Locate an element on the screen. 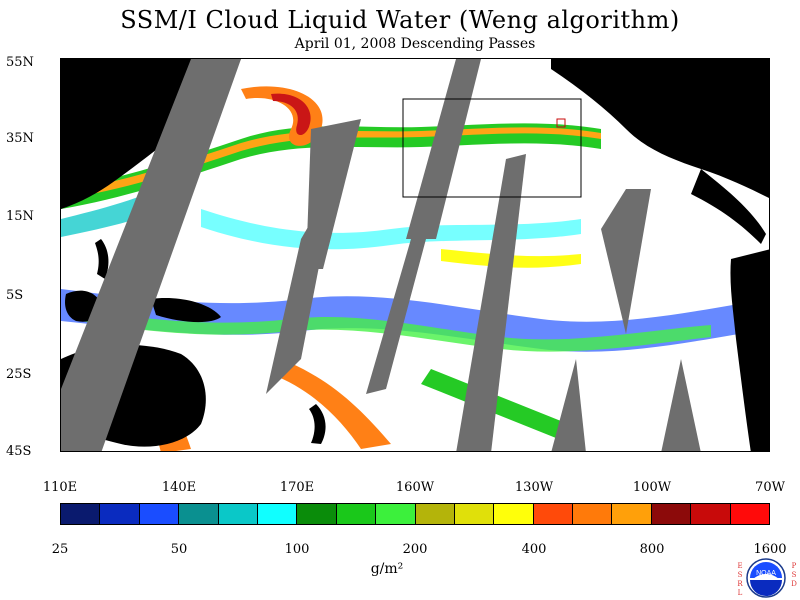  lat-label: 55N is located at coordinates (20, 62).